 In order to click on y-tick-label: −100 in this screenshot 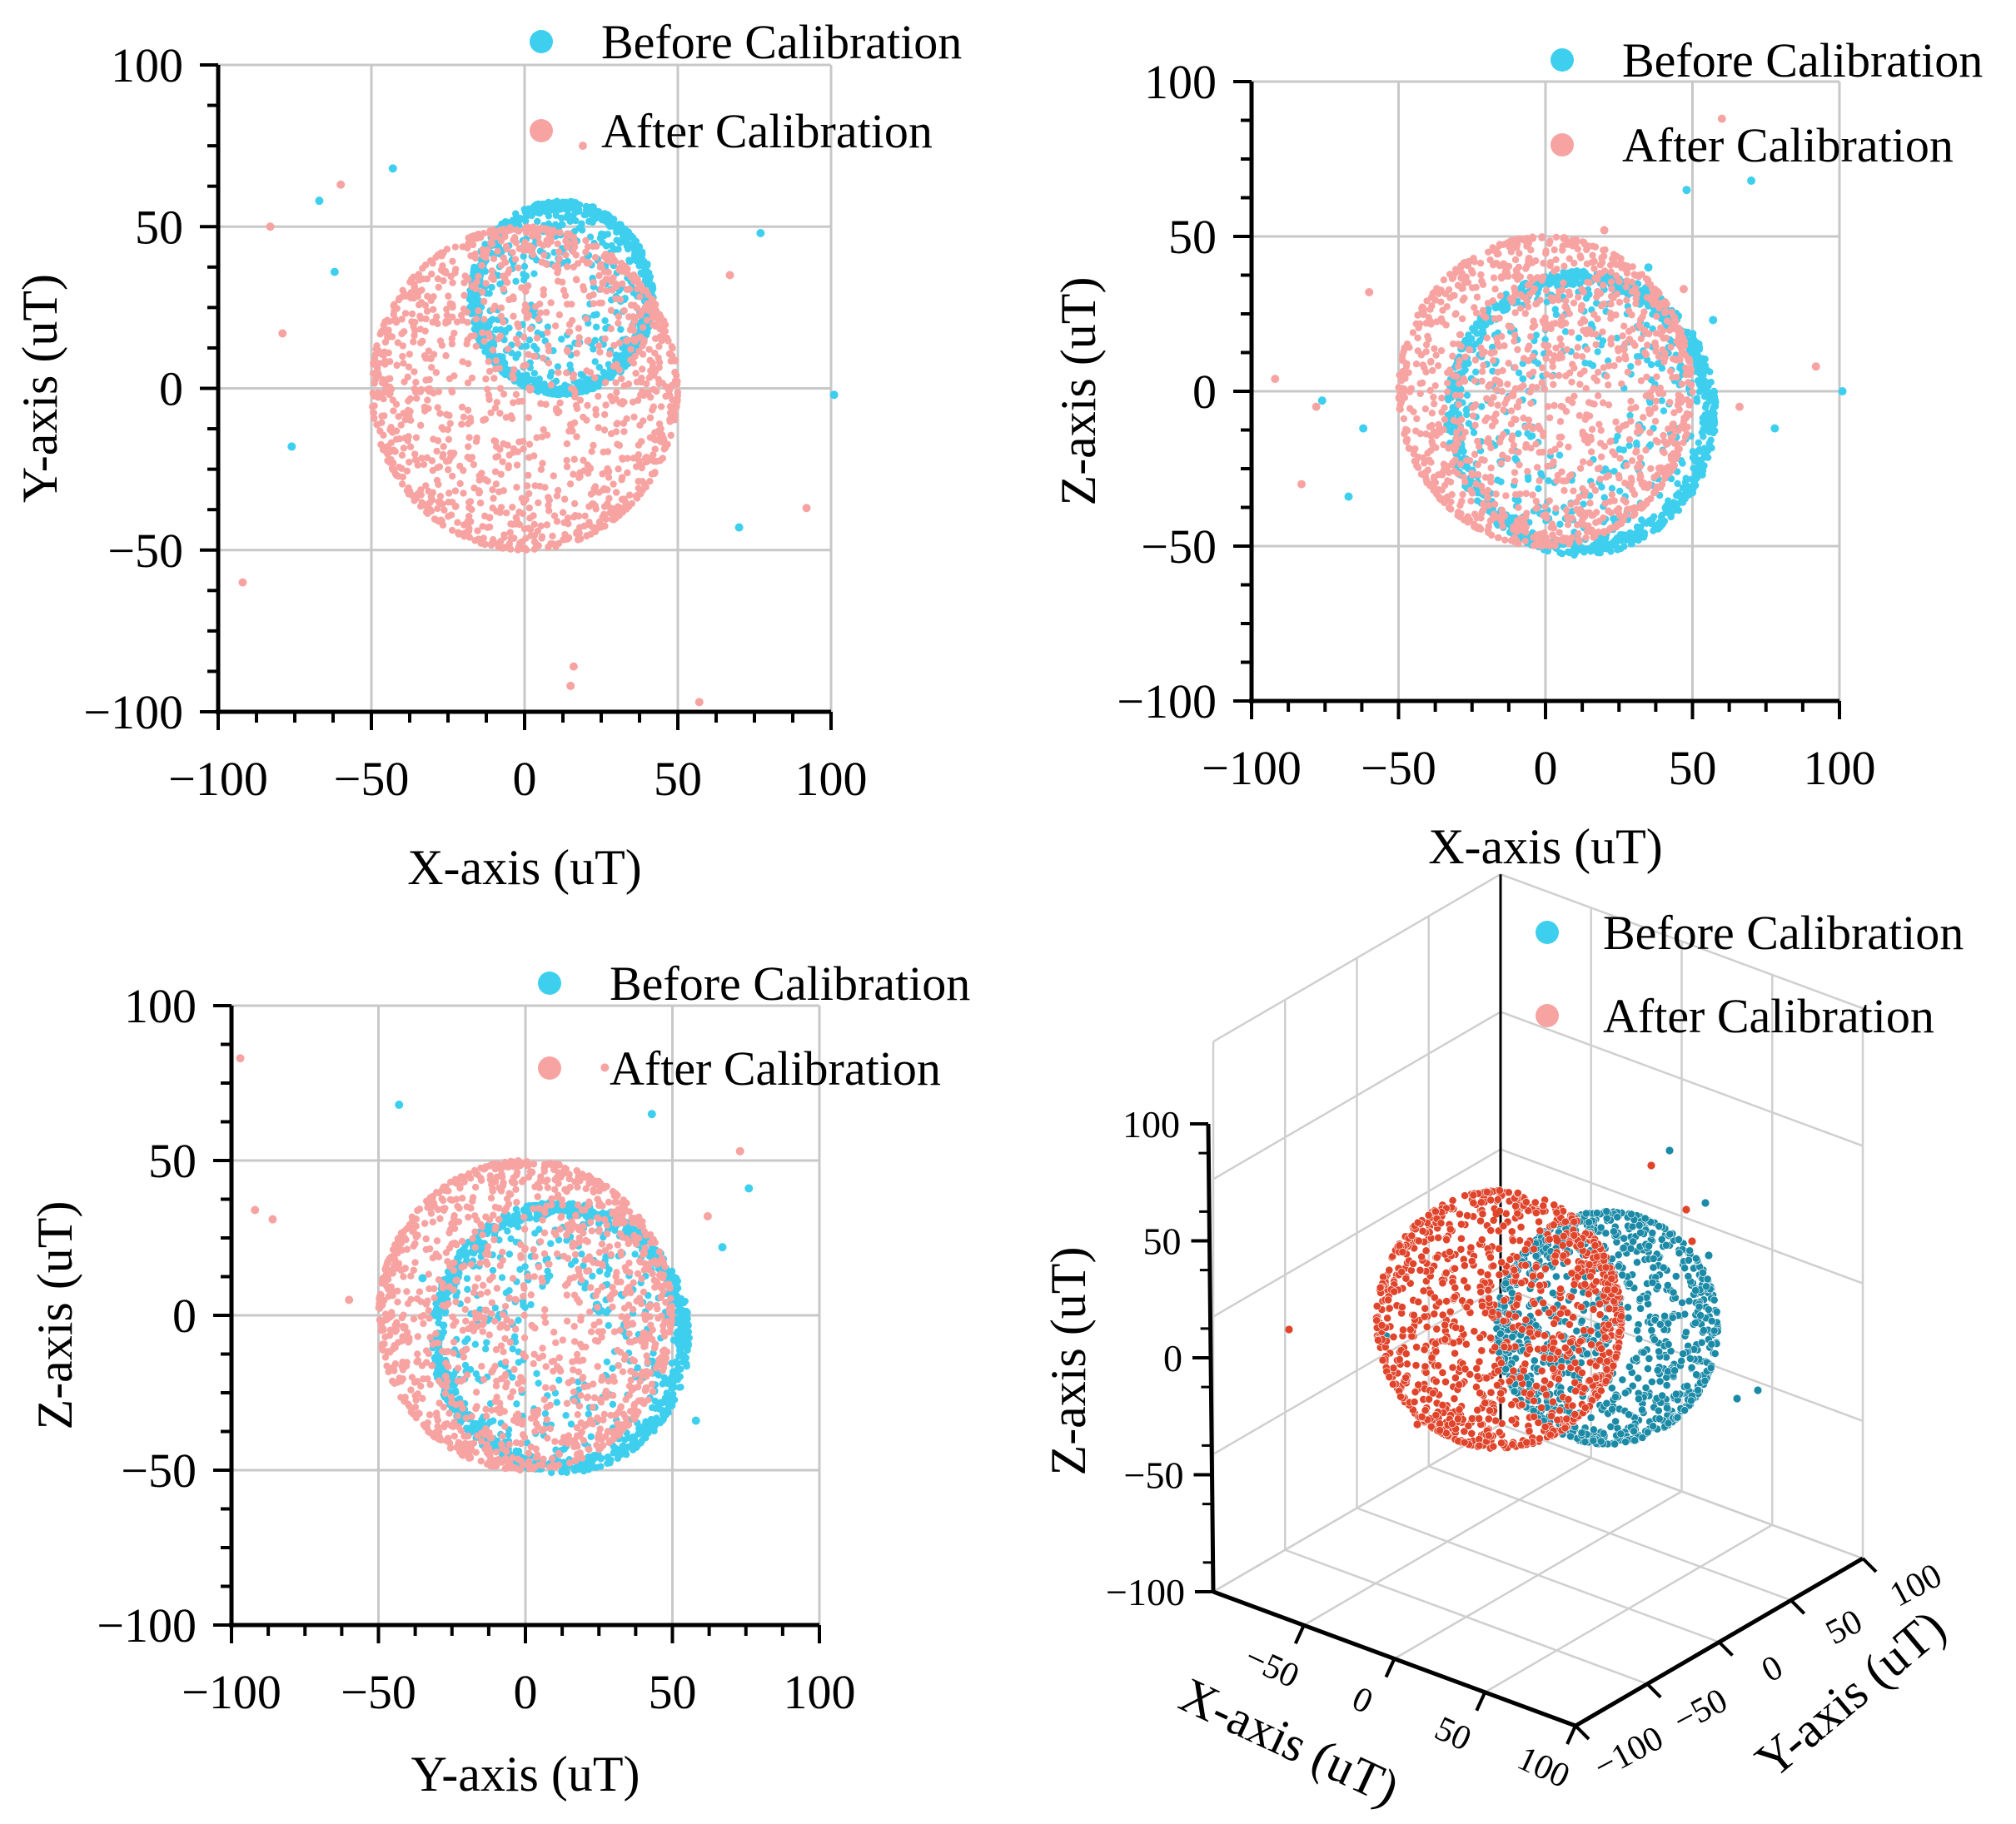, I will do `click(133, 712)`.